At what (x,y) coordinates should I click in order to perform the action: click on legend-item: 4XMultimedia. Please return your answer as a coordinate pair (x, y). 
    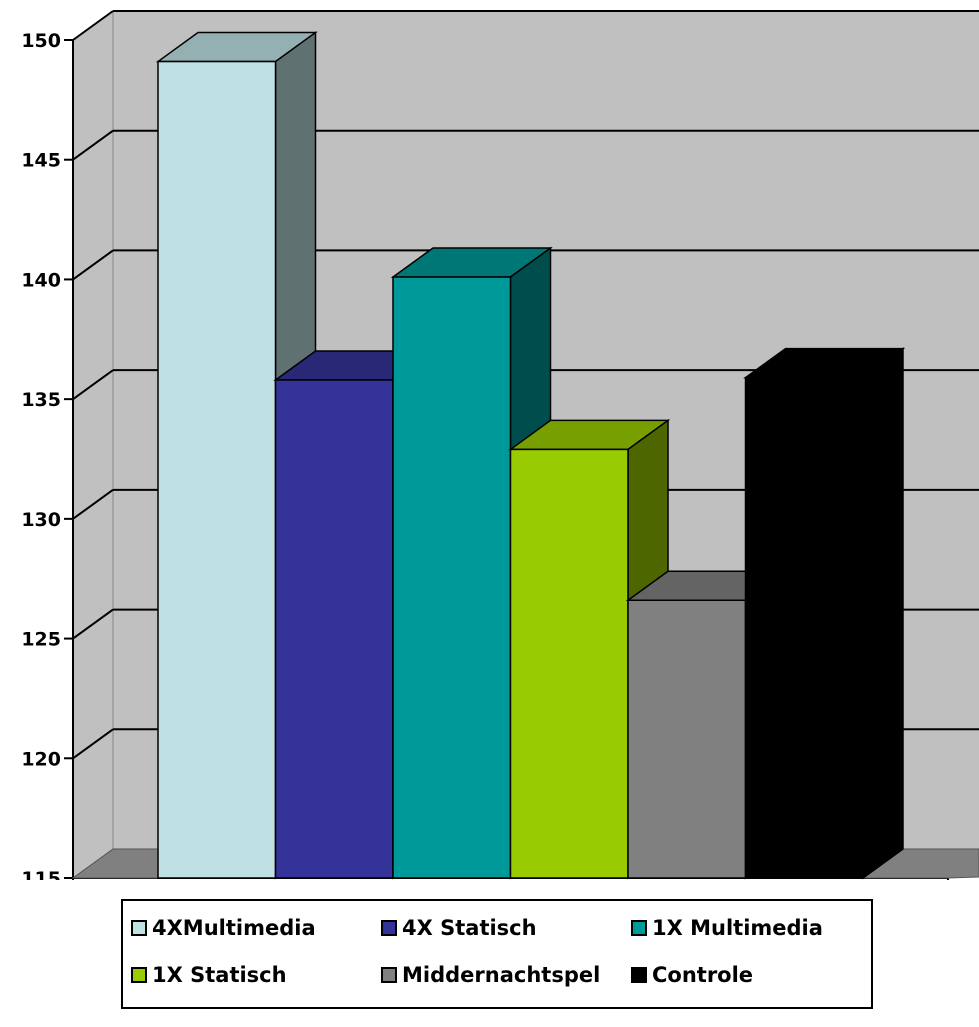
    Looking at the image, I should click on (223, 928).